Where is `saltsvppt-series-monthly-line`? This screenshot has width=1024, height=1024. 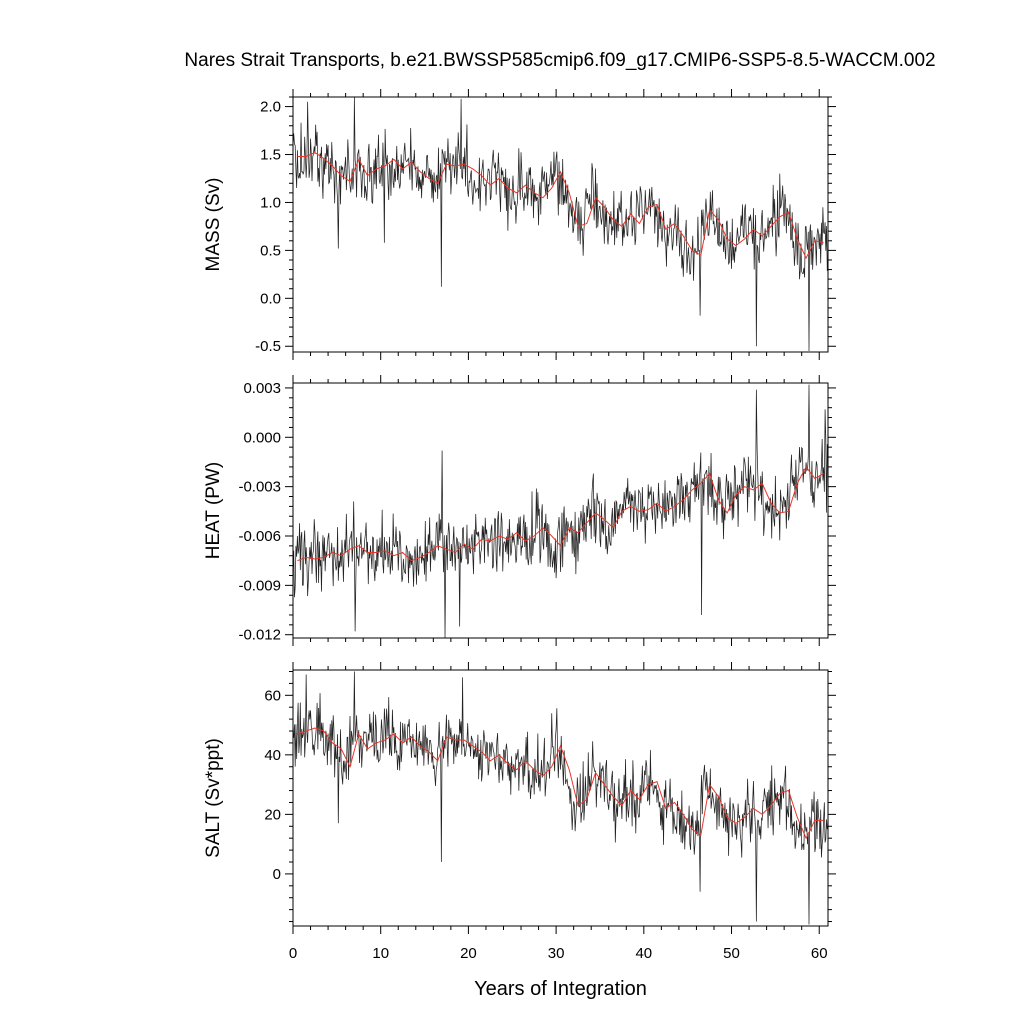
saltsvppt-series-monthly-line is located at coordinates (560, 798).